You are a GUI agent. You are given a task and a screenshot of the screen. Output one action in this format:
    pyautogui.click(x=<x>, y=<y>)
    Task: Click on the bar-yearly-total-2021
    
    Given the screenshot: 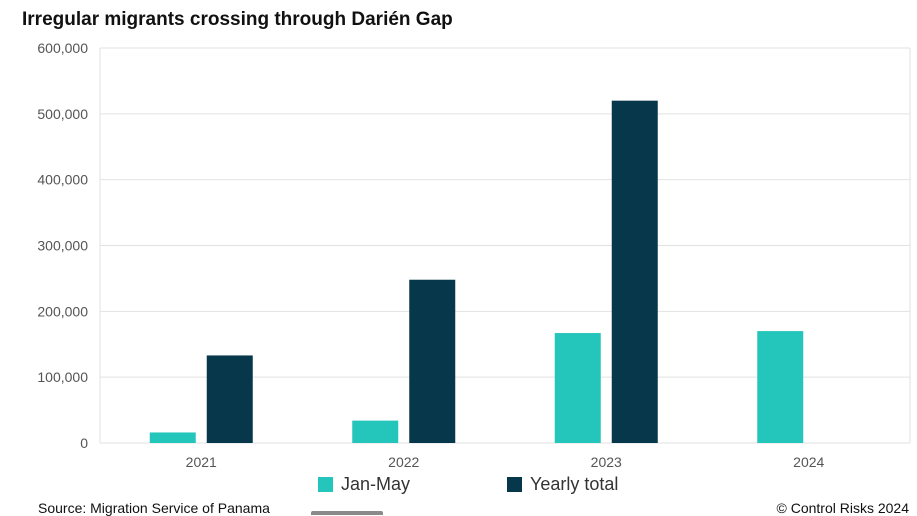 What is the action you would take?
    pyautogui.click(x=229, y=399)
    